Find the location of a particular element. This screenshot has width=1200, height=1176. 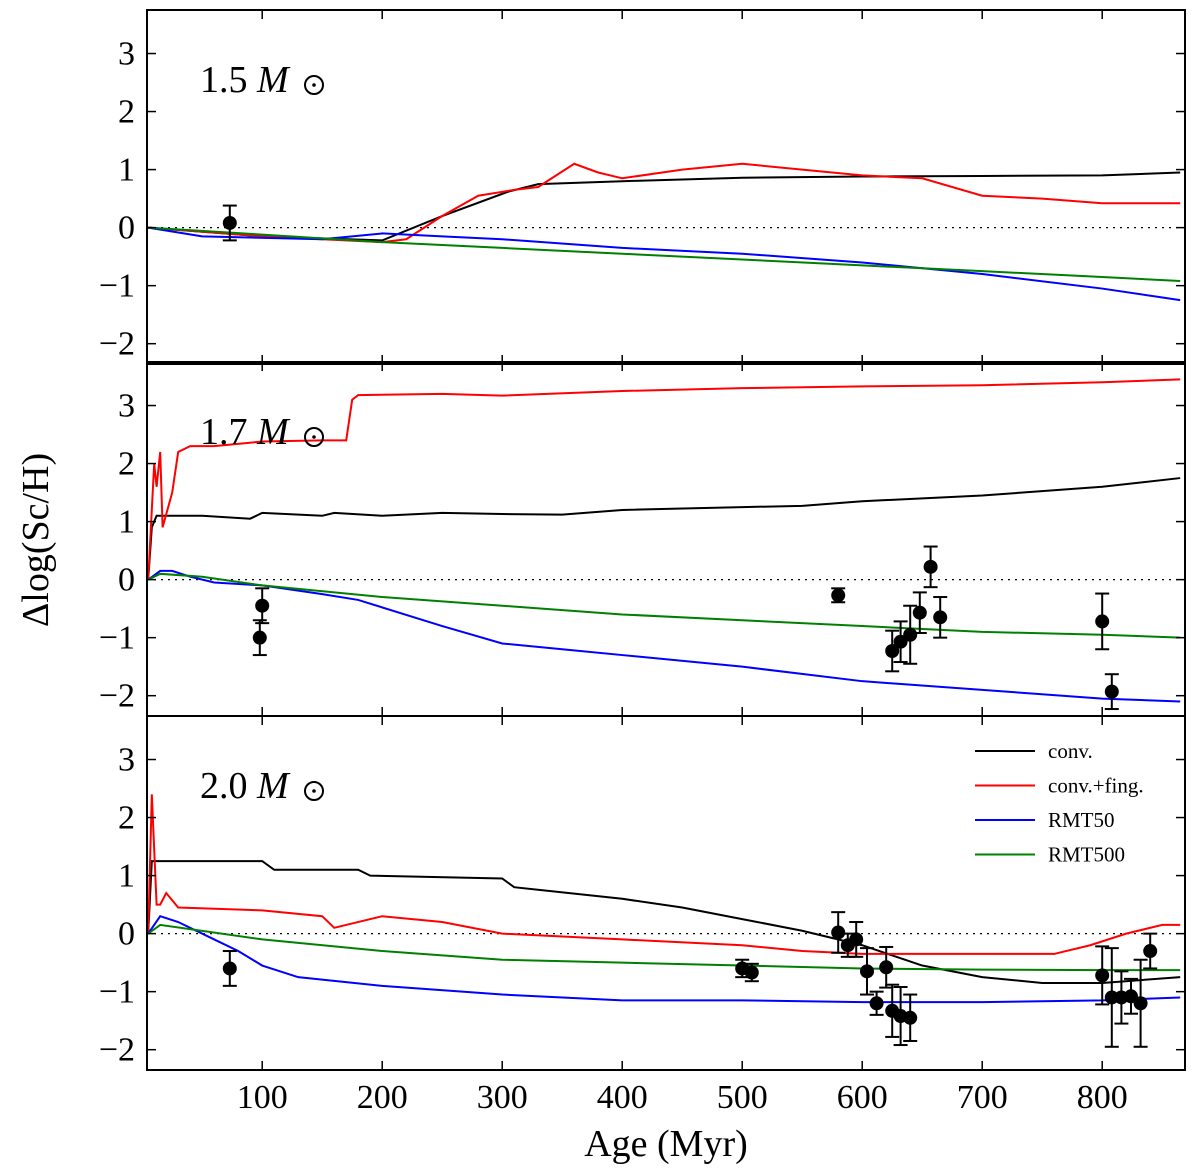

legend-label: conv.+fing. is located at coordinates (1096, 786).